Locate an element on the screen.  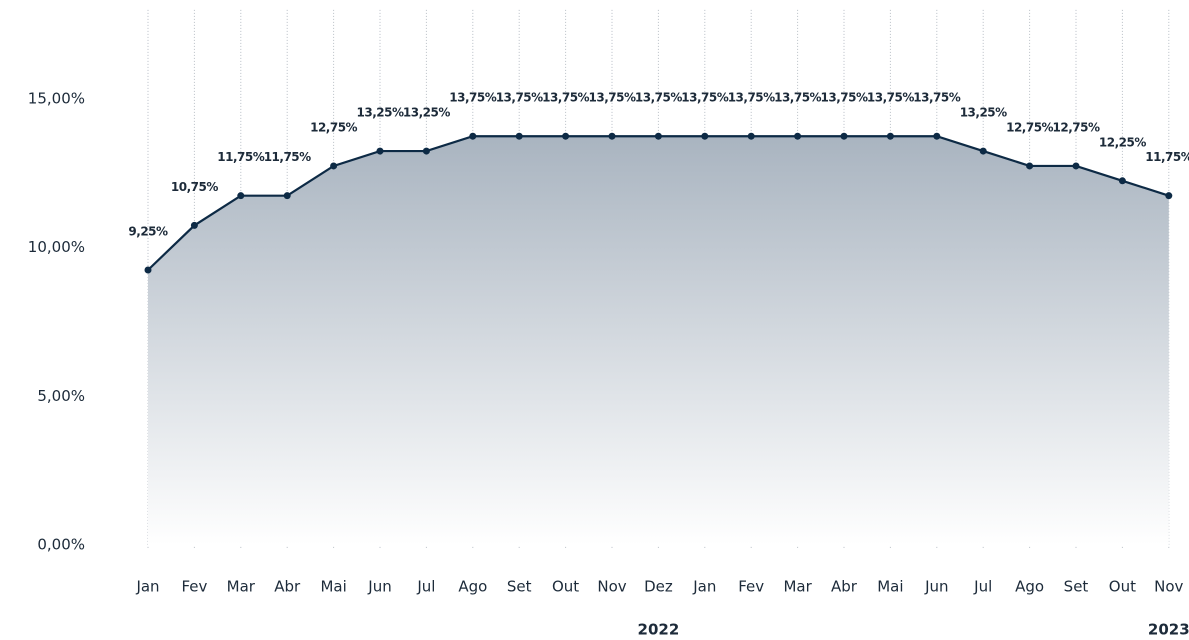
year-label: 2022 is located at coordinates (659, 630).